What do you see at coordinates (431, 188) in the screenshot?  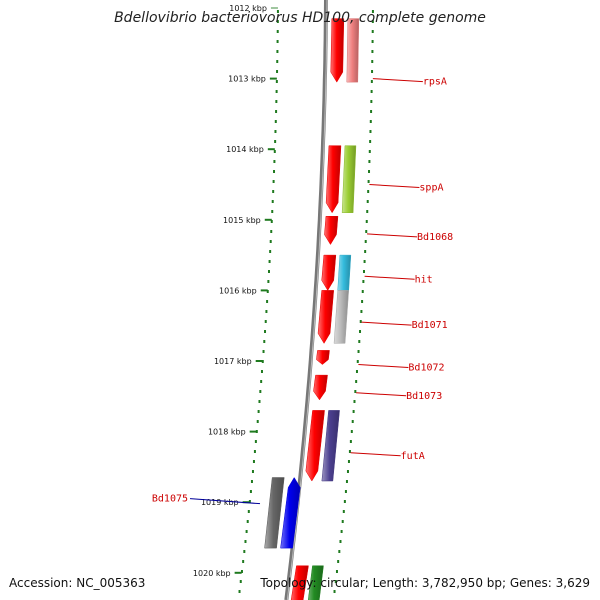 I see `gene-label: sppA` at bounding box center [431, 188].